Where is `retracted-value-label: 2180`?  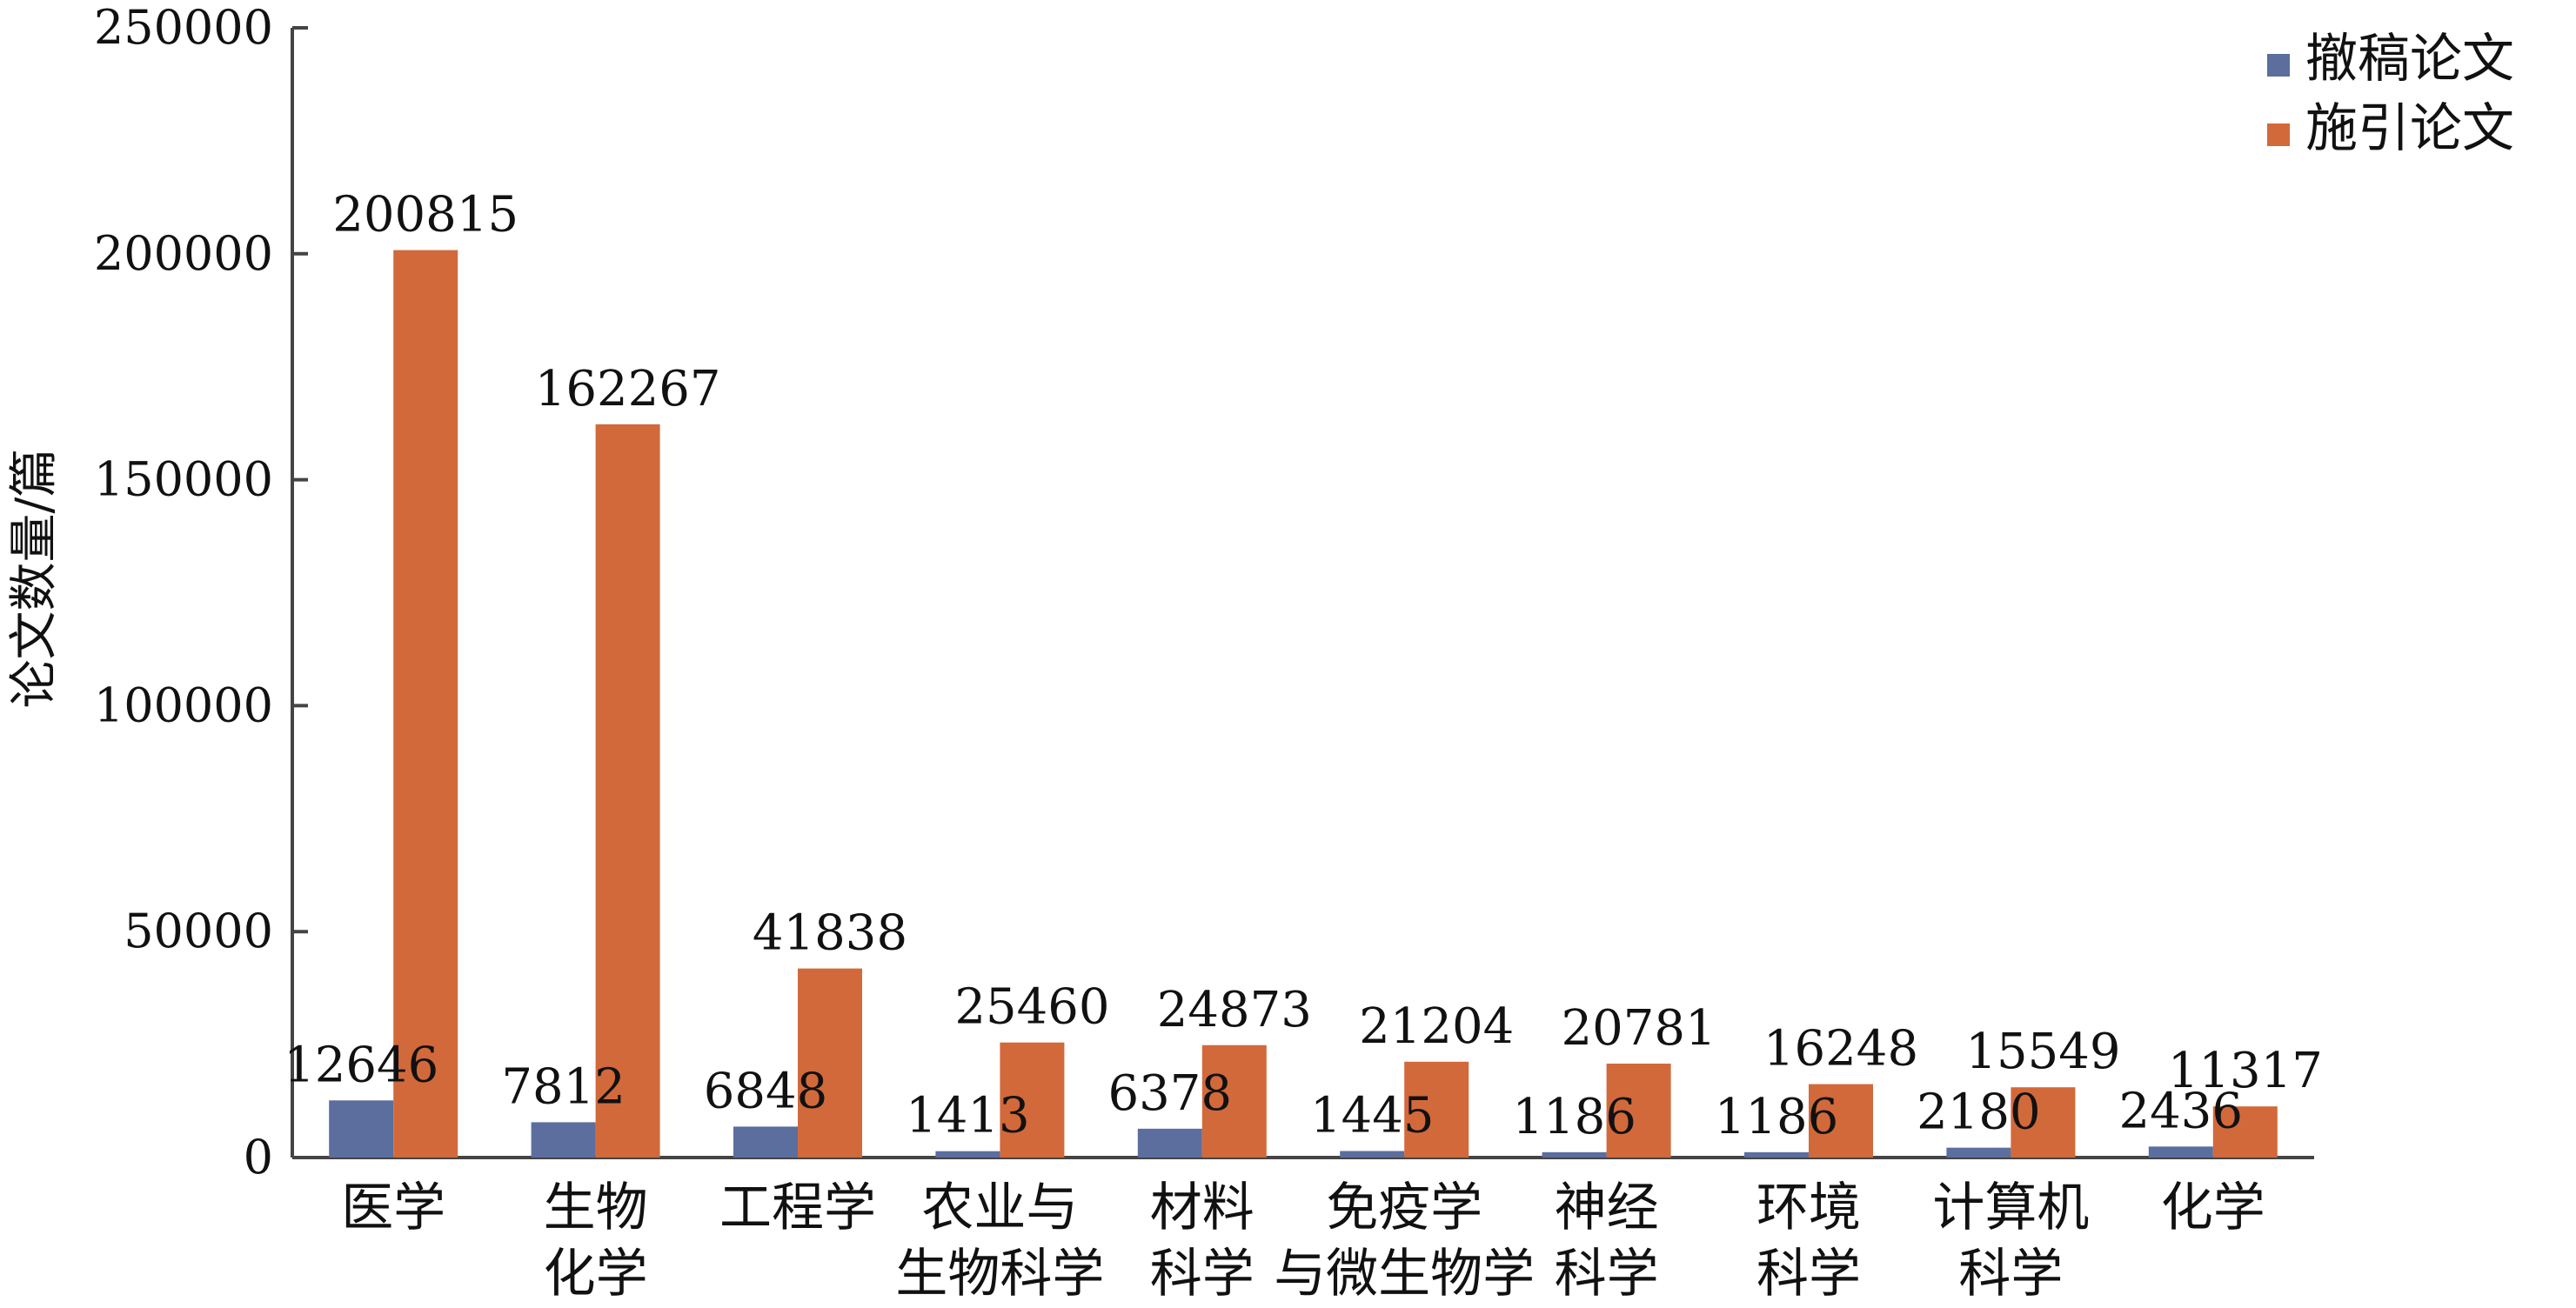 retracted-value-label: 2180 is located at coordinates (1979, 1112).